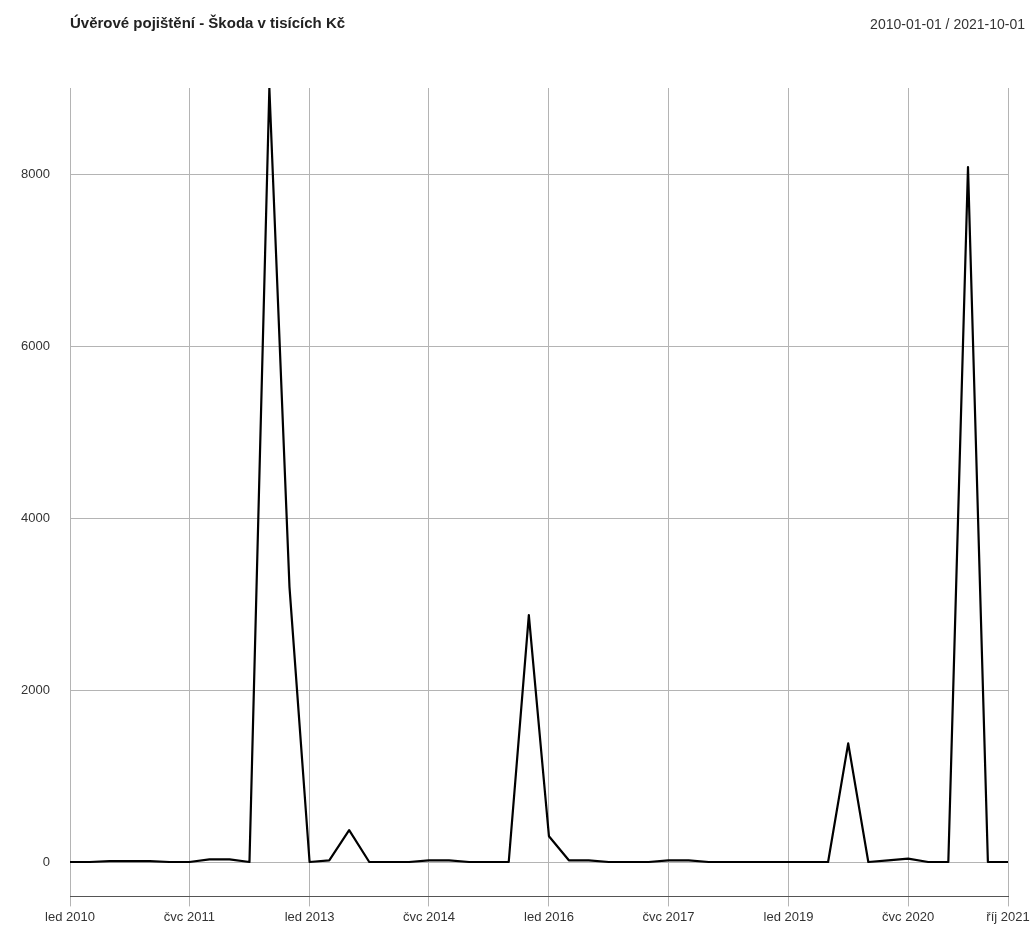 This screenshot has height=936, width=1035. Describe the element at coordinates (70, 916) in the screenshot. I see `x-tick-label: led 2010` at that location.